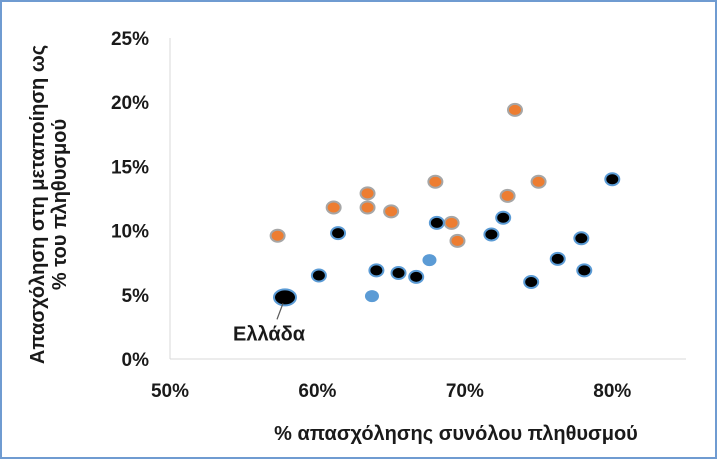 This screenshot has width=717, height=459. Describe the element at coordinates (136, 360) in the screenshot. I see `y-tick-label: 0%` at that location.